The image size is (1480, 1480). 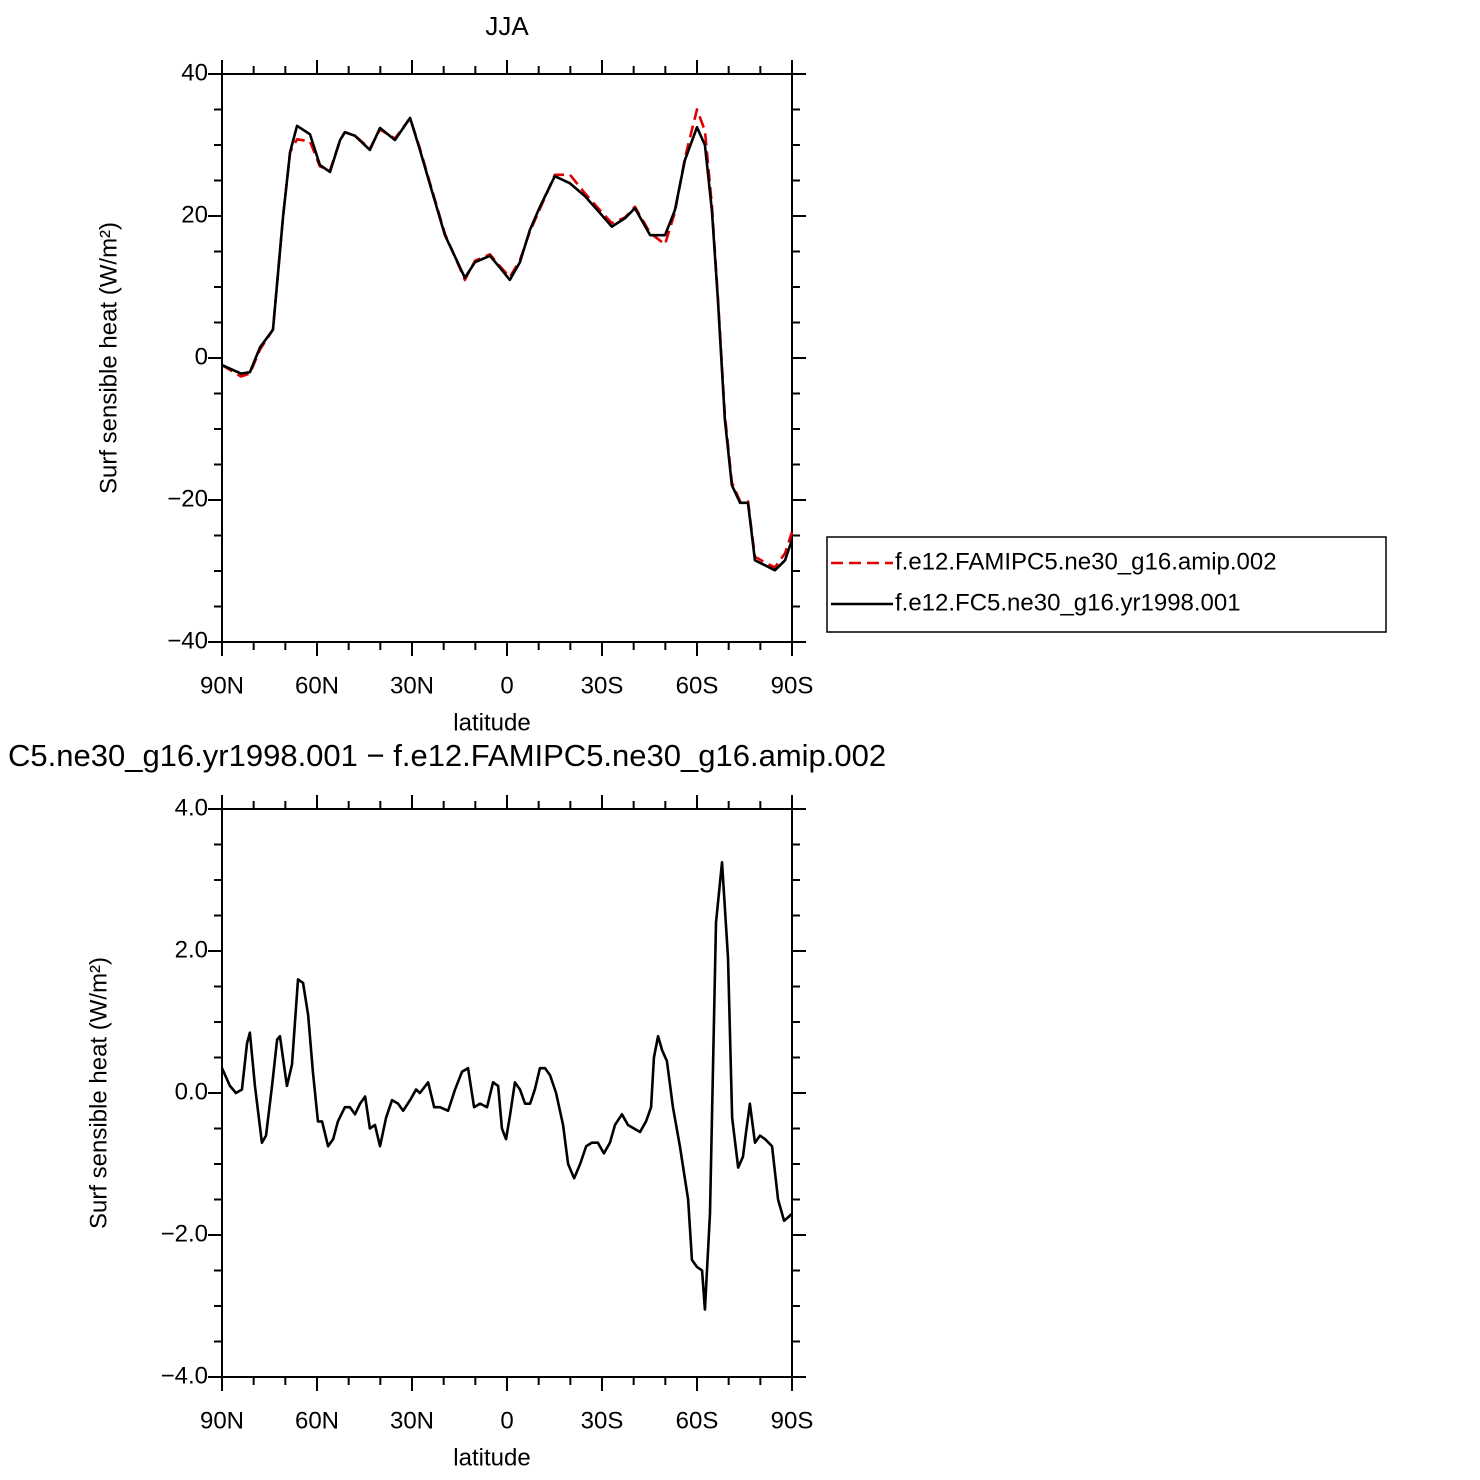 I want to click on y-tick-label: 0.0, so click(x=191, y=1091).